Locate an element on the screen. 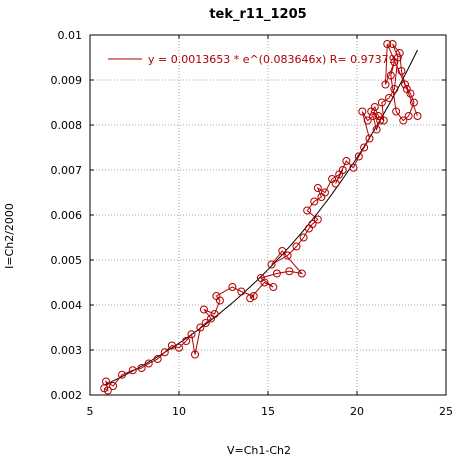 This screenshot has width=460, height=462. y-tick-label: 0.006 is located at coordinates (67, 215).